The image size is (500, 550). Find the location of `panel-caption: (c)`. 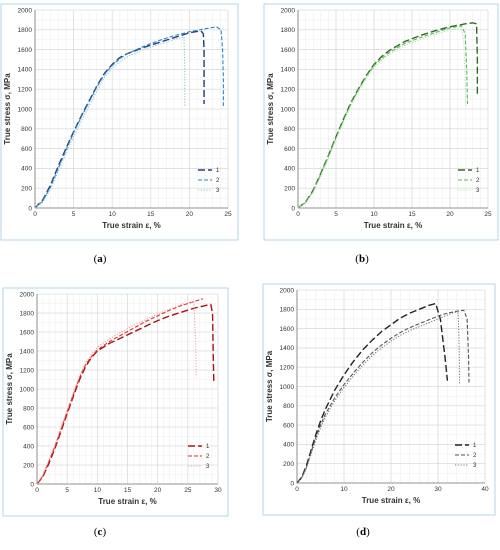

panel-caption: (c) is located at coordinates (100, 532).